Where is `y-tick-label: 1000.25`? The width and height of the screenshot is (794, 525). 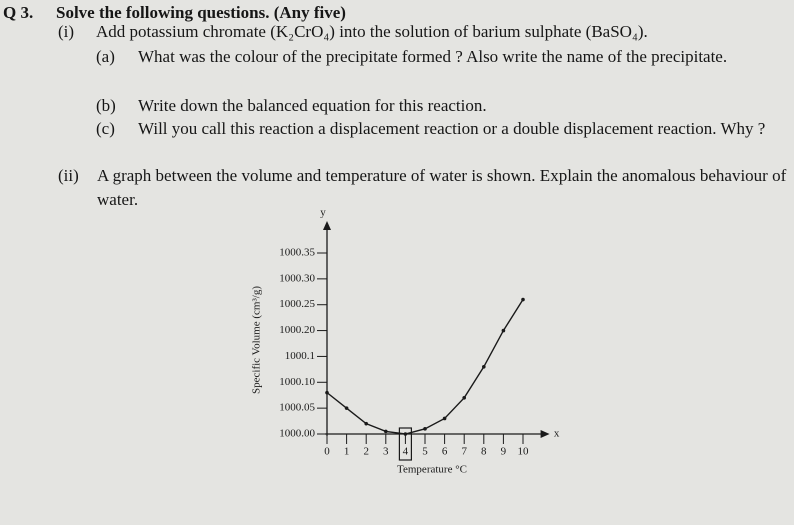
y-tick-label: 1000.25 is located at coordinates (297, 304).